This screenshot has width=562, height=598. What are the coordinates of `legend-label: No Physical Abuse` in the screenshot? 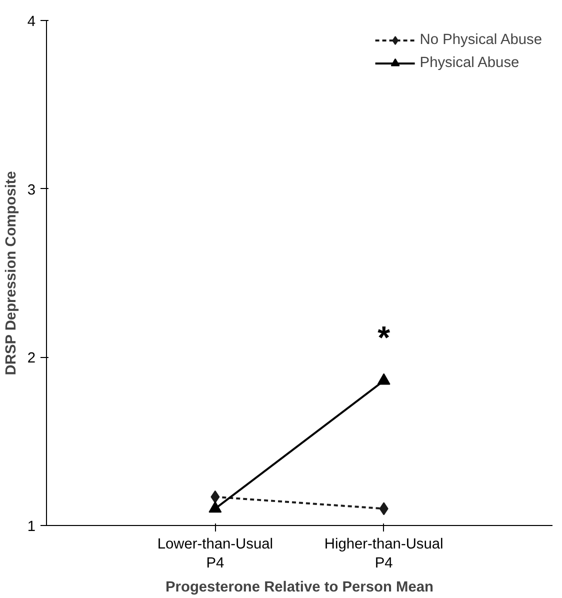 It's located at (481, 40).